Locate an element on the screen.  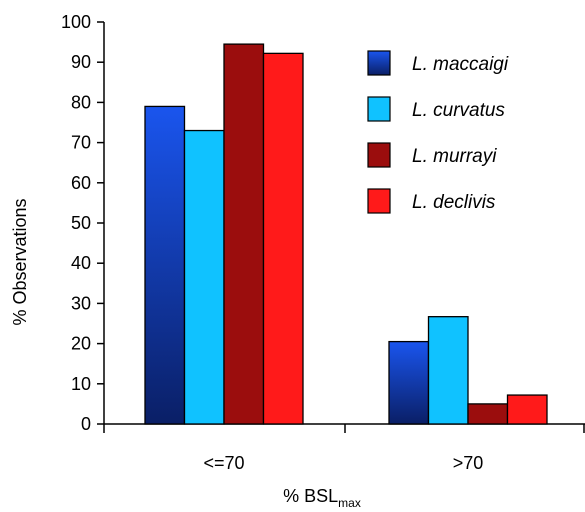
y-axis: 0 10 20 30 40 50 60 70 80 90 100 is located at coordinates (83, 223).